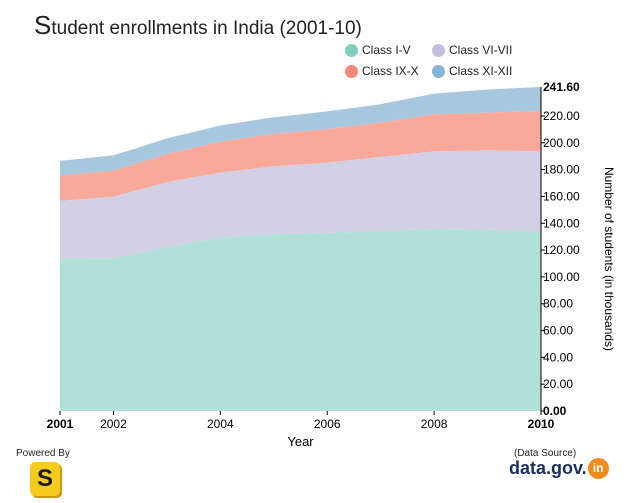 This screenshot has height=503, width=644. I want to click on data-source-brand-in: in, so click(598, 468).